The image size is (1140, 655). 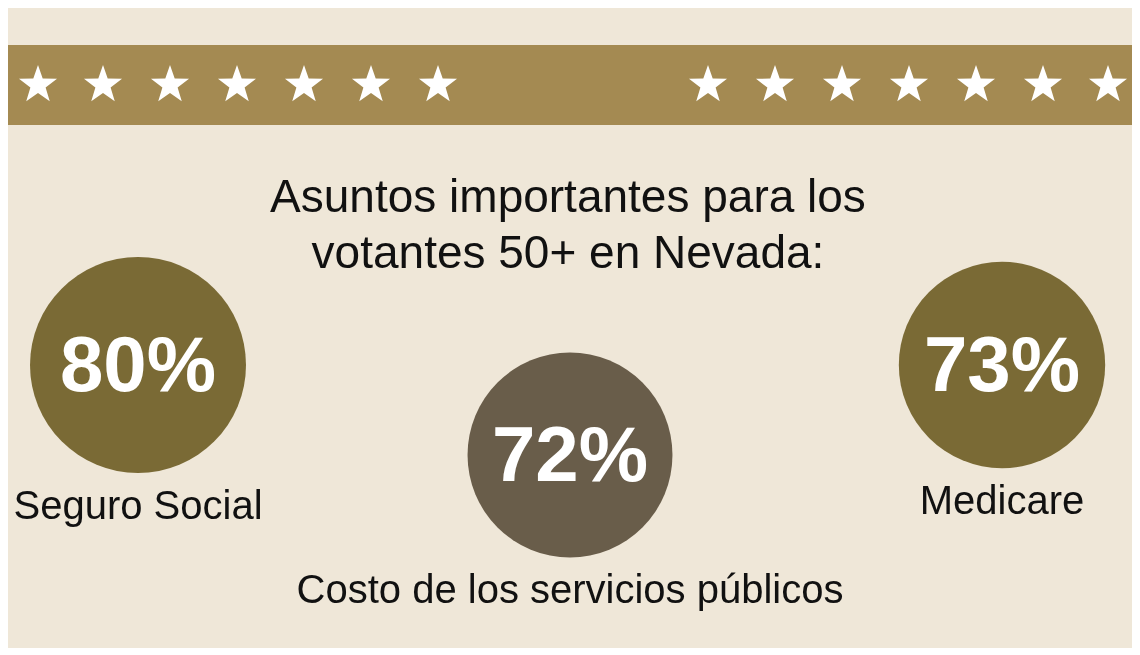 I want to click on category-label: Medicare, so click(x=1002, y=500).